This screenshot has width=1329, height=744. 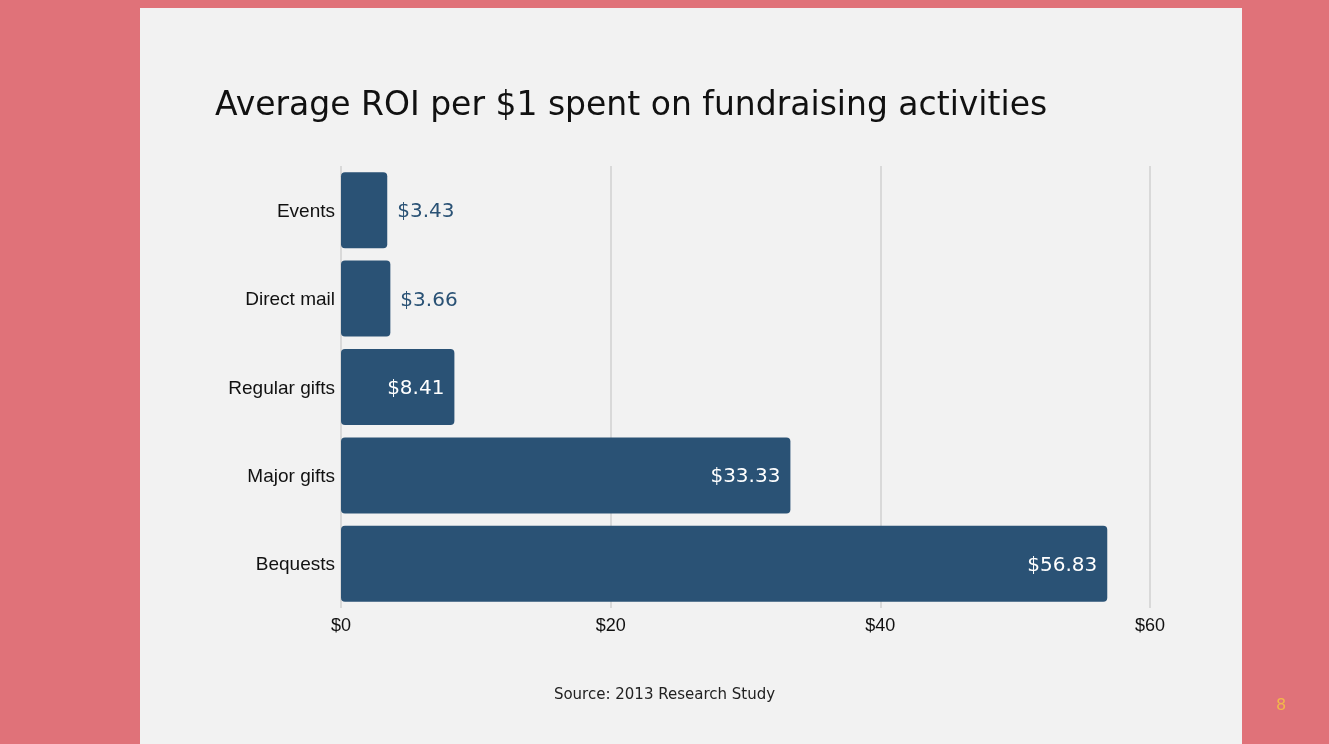 I want to click on source-note: Source: 2013 Research Study, so click(x=664, y=693).